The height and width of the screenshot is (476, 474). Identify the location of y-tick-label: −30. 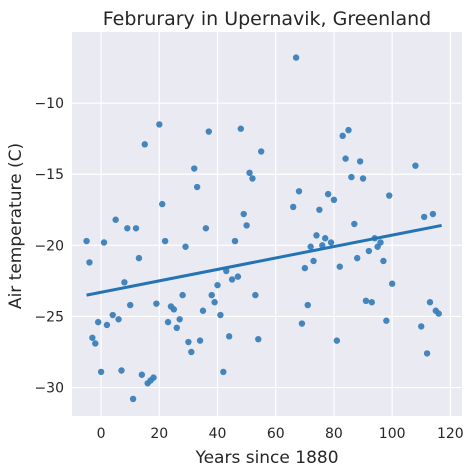
(49, 389).